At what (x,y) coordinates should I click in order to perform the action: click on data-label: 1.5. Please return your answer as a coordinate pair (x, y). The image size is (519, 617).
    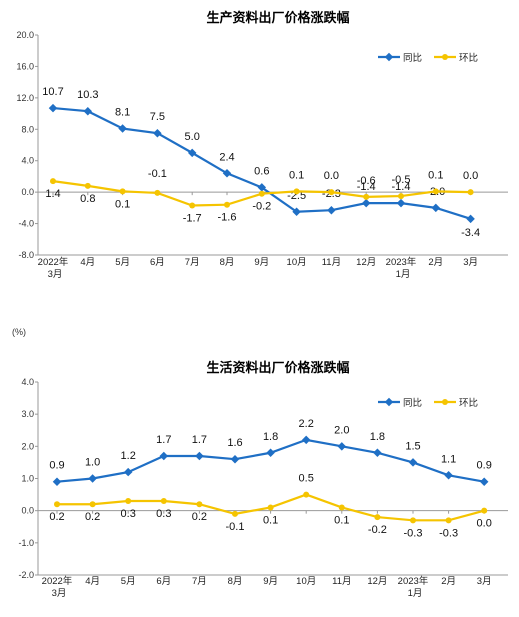
    Looking at the image, I should click on (412, 446).